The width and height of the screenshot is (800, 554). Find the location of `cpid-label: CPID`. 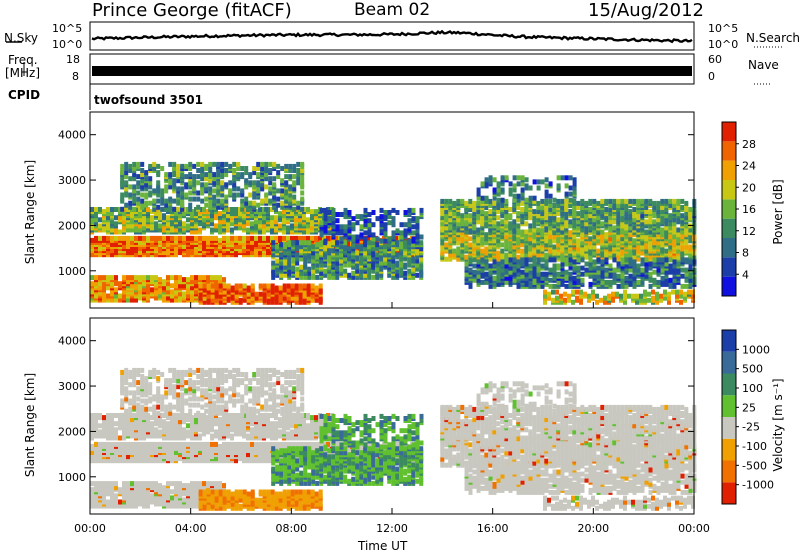

cpid-label: CPID is located at coordinates (24, 95).